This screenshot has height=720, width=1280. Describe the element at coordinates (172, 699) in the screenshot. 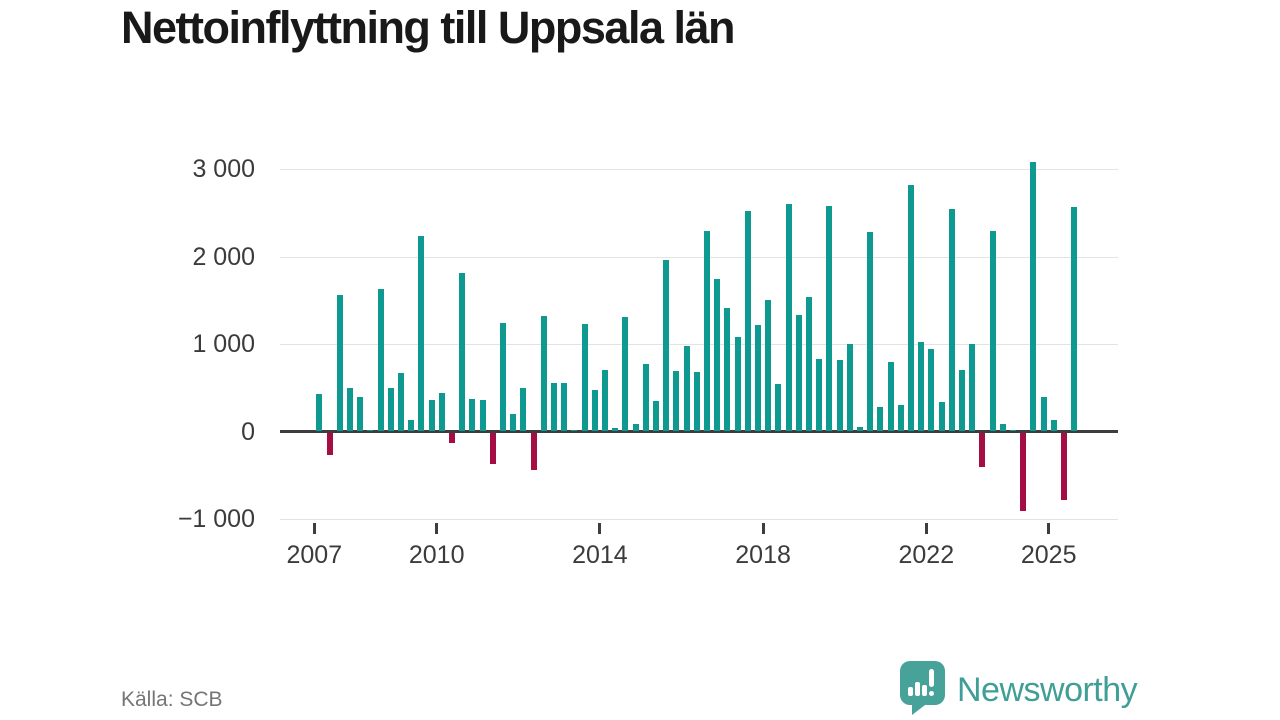

I see `source-note: Källa: SCB` at that location.